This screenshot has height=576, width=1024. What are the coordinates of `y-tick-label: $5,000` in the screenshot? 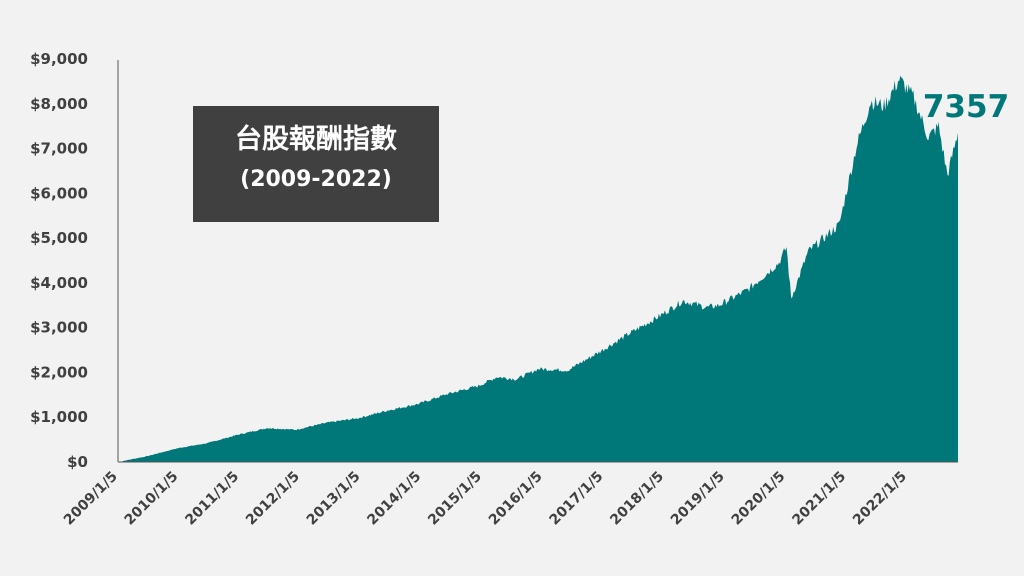 It's located at (59, 238).